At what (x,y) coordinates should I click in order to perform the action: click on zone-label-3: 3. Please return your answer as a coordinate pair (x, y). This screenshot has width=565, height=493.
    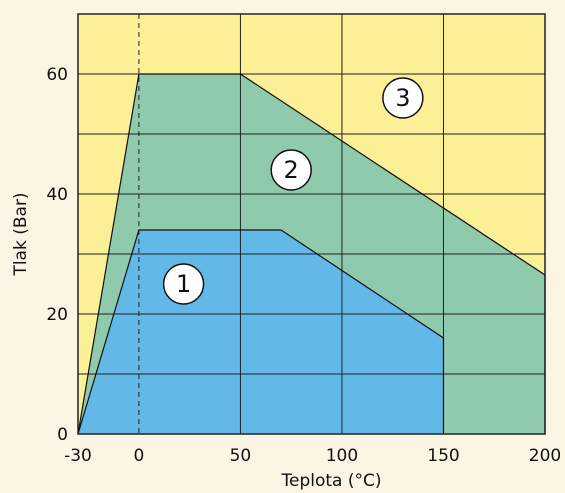
    Looking at the image, I should click on (402, 98).